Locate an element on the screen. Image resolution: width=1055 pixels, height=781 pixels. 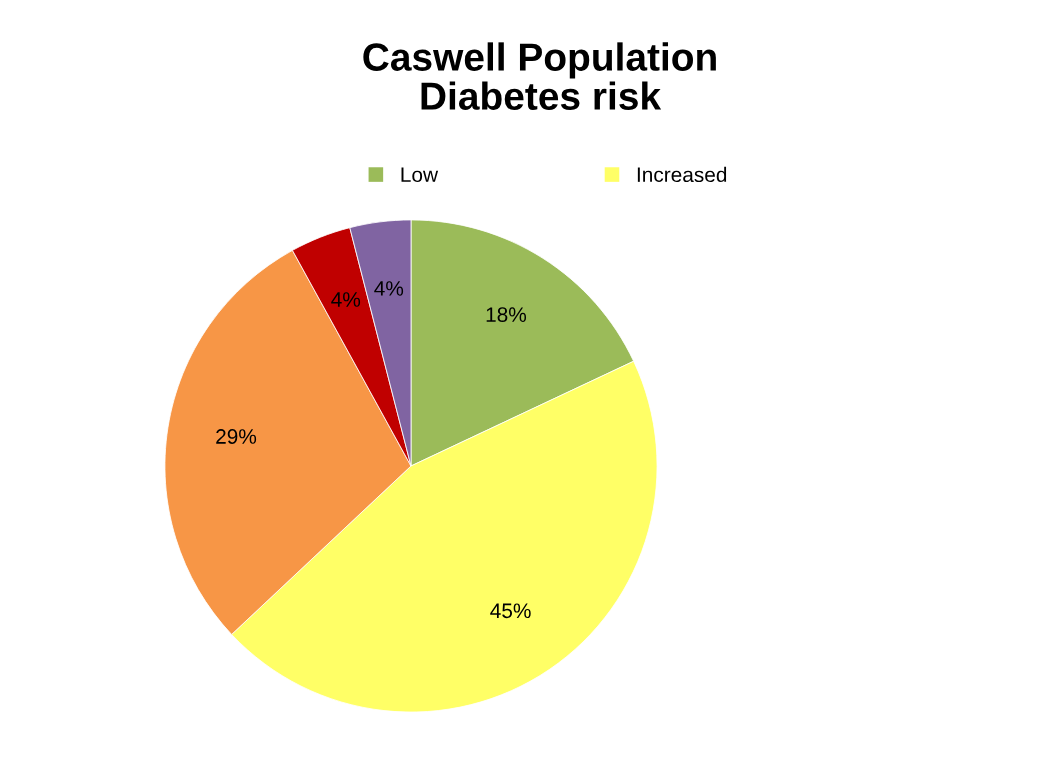
data-label: 29% is located at coordinates (236, 436).